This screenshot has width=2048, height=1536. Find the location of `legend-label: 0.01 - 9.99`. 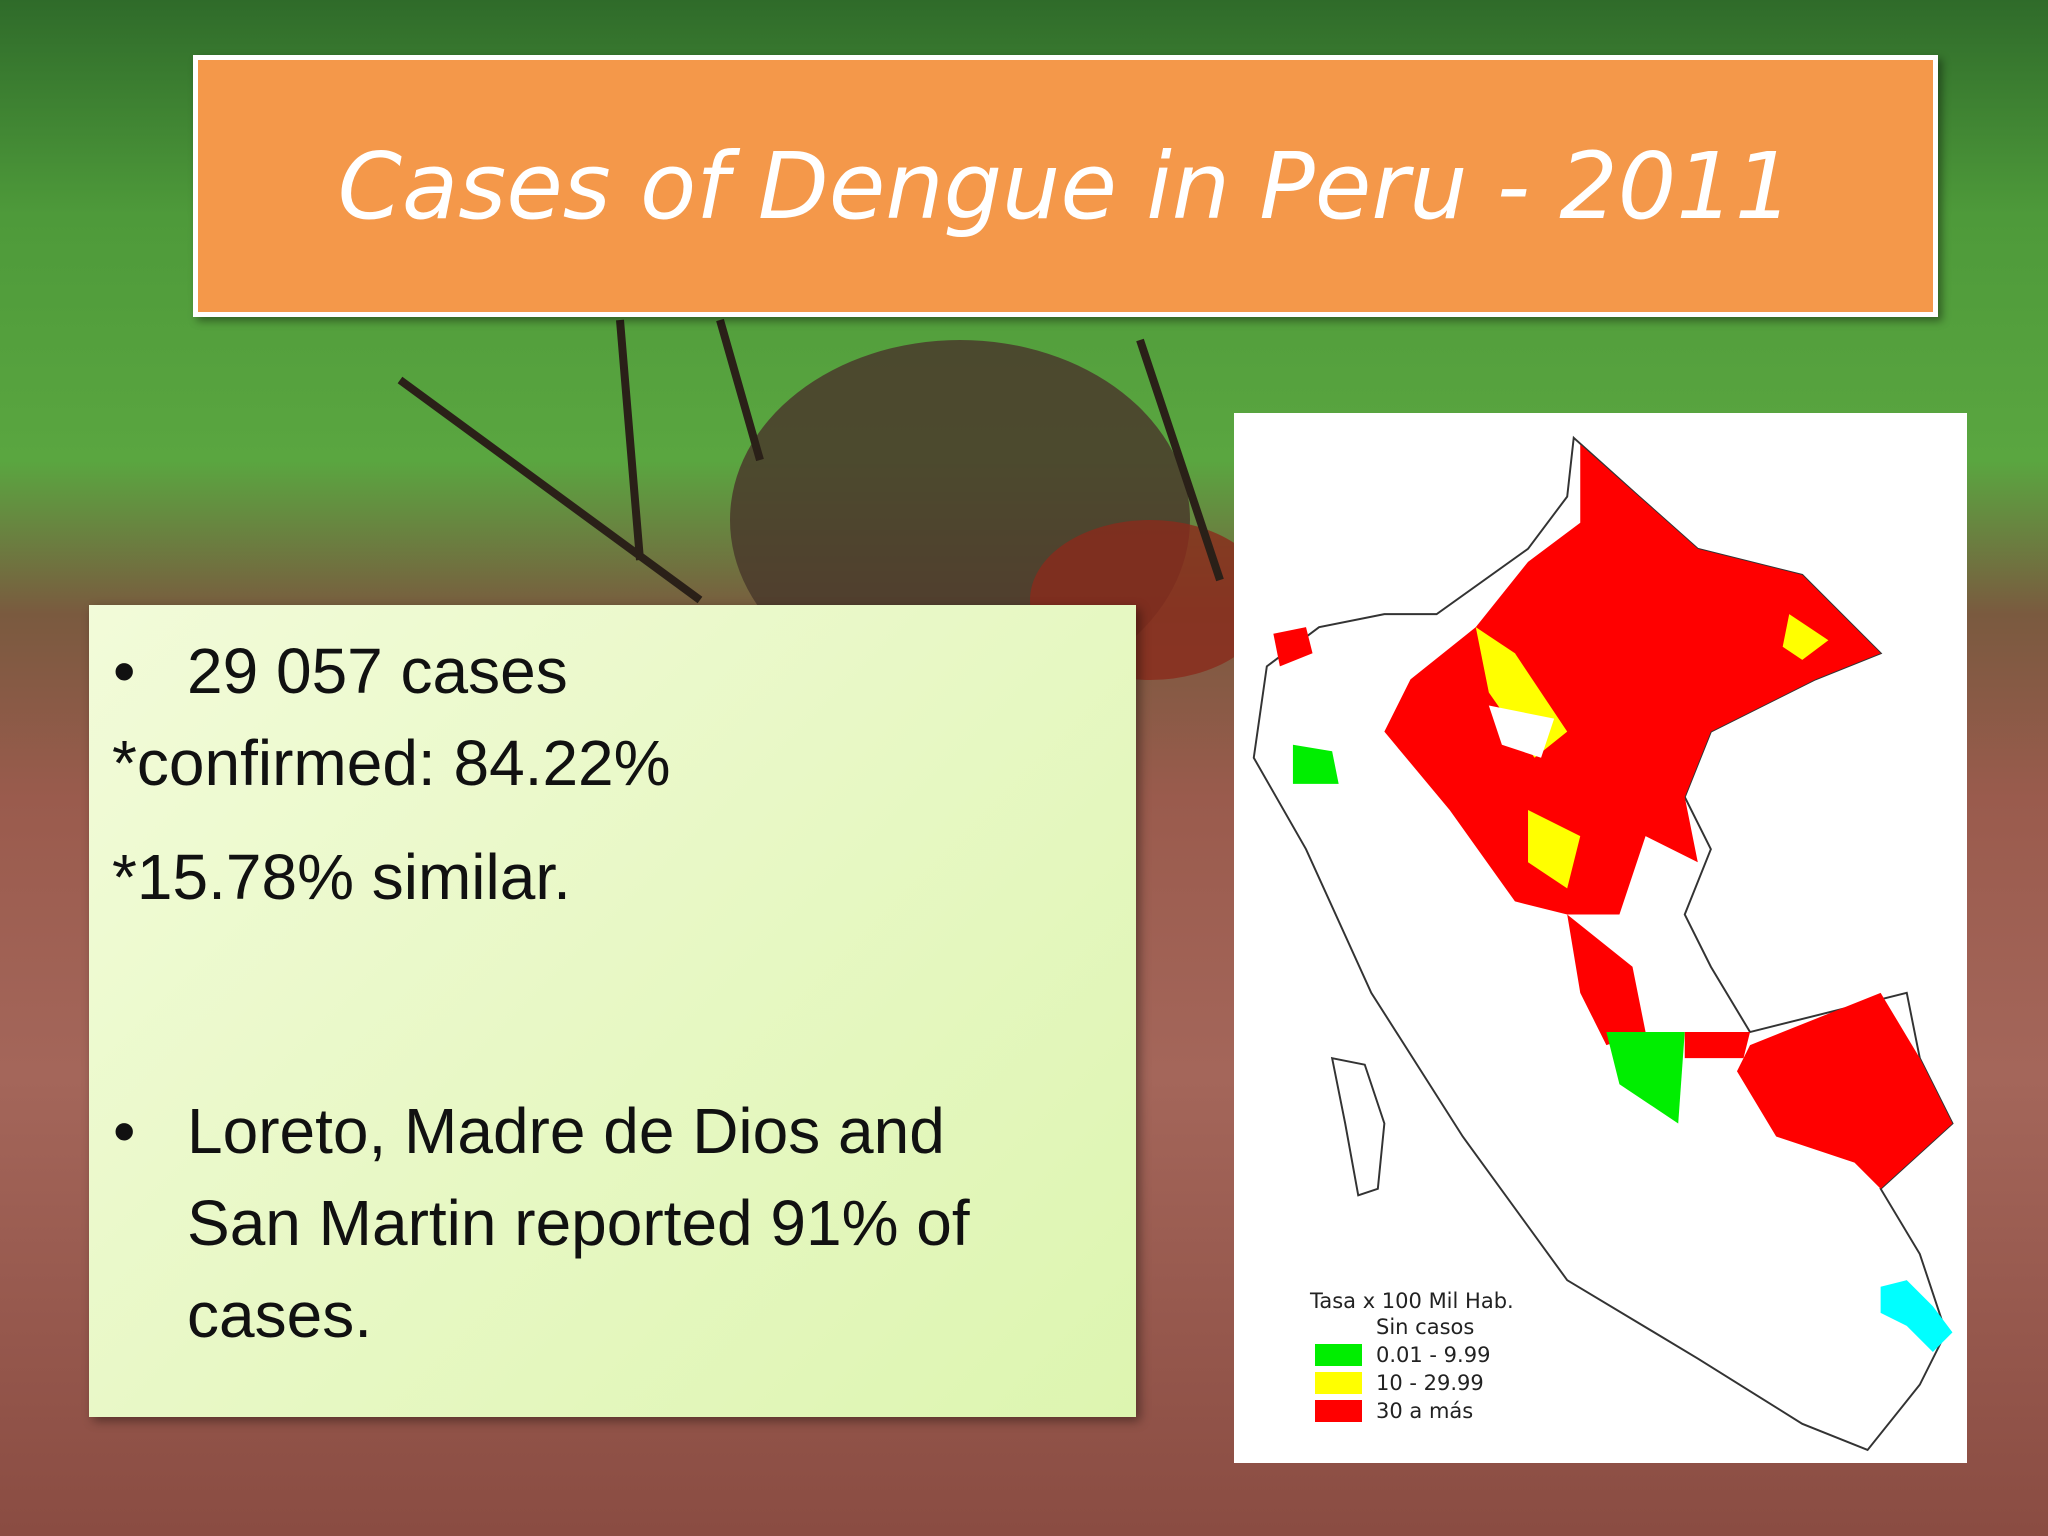

legend-label: 0.01 - 9.99 is located at coordinates (1433, 1355).